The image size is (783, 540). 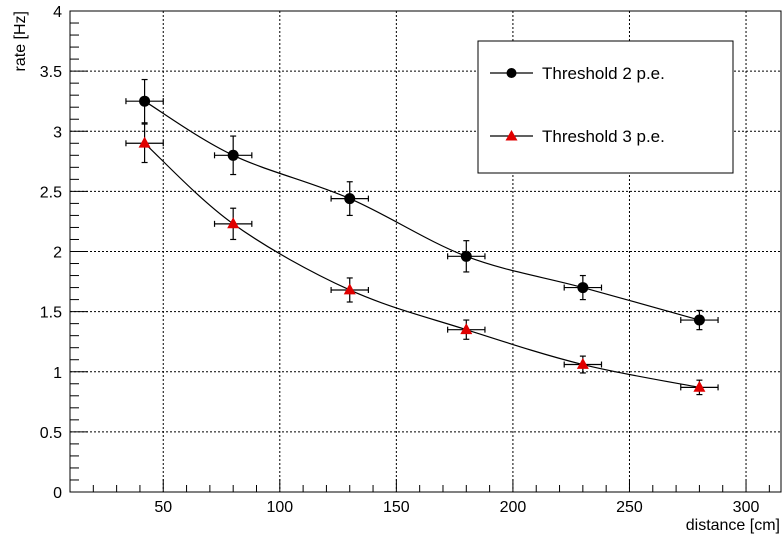 What do you see at coordinates (603, 73) in the screenshot?
I see `legend-label-series-1: Threshold 2 p.e.` at bounding box center [603, 73].